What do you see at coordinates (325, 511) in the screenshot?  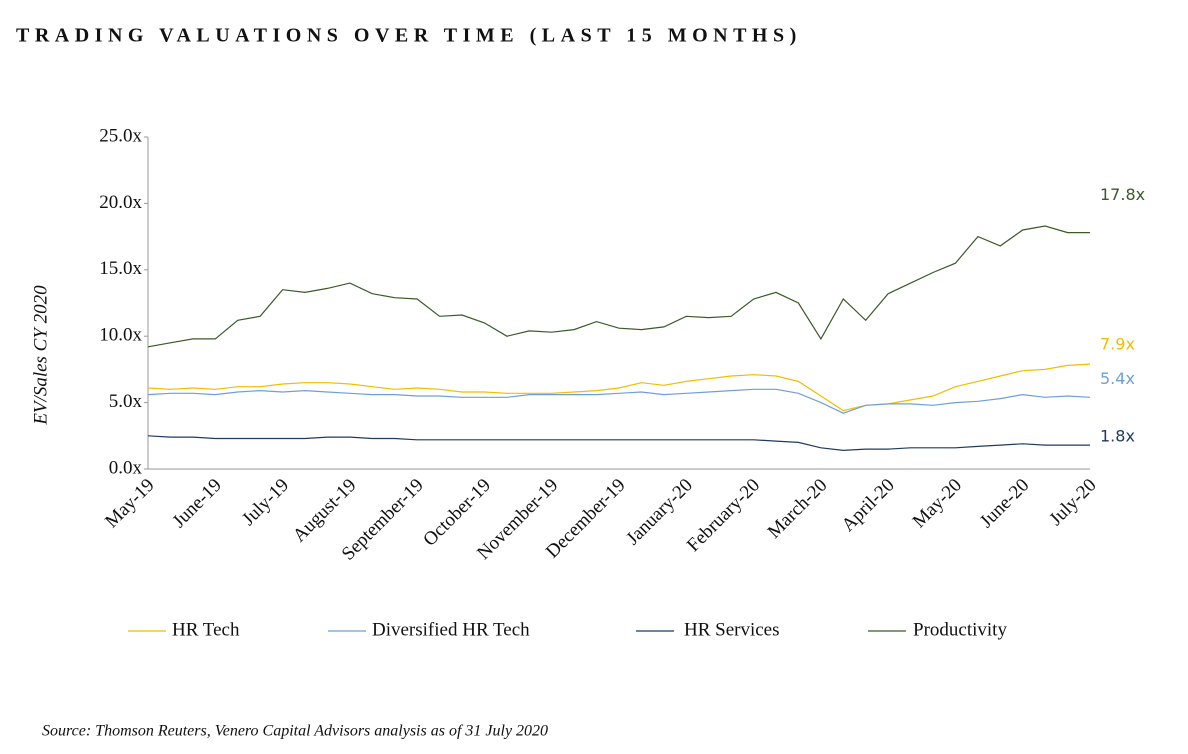 I see `x-tick-label: August-19` at bounding box center [325, 511].